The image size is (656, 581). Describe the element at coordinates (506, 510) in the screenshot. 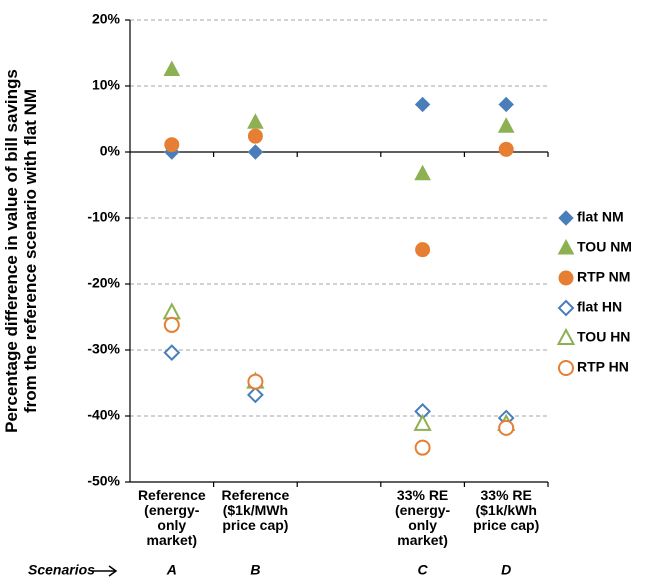

I see `x-tick-label: 33% RE ($1k/kWh price cap)` at that location.